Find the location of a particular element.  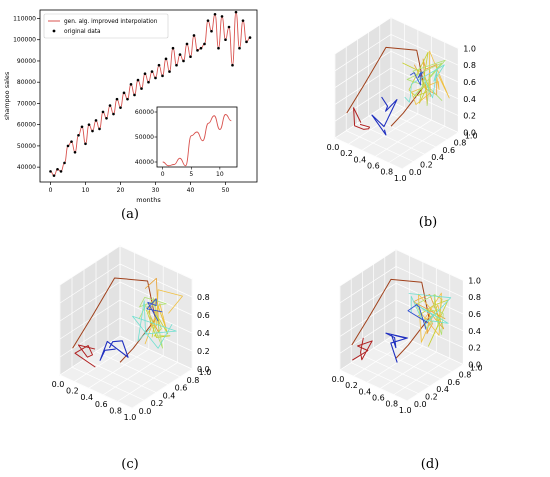

panel-c-z-tick-label: 0.8 is located at coordinates (203, 297).